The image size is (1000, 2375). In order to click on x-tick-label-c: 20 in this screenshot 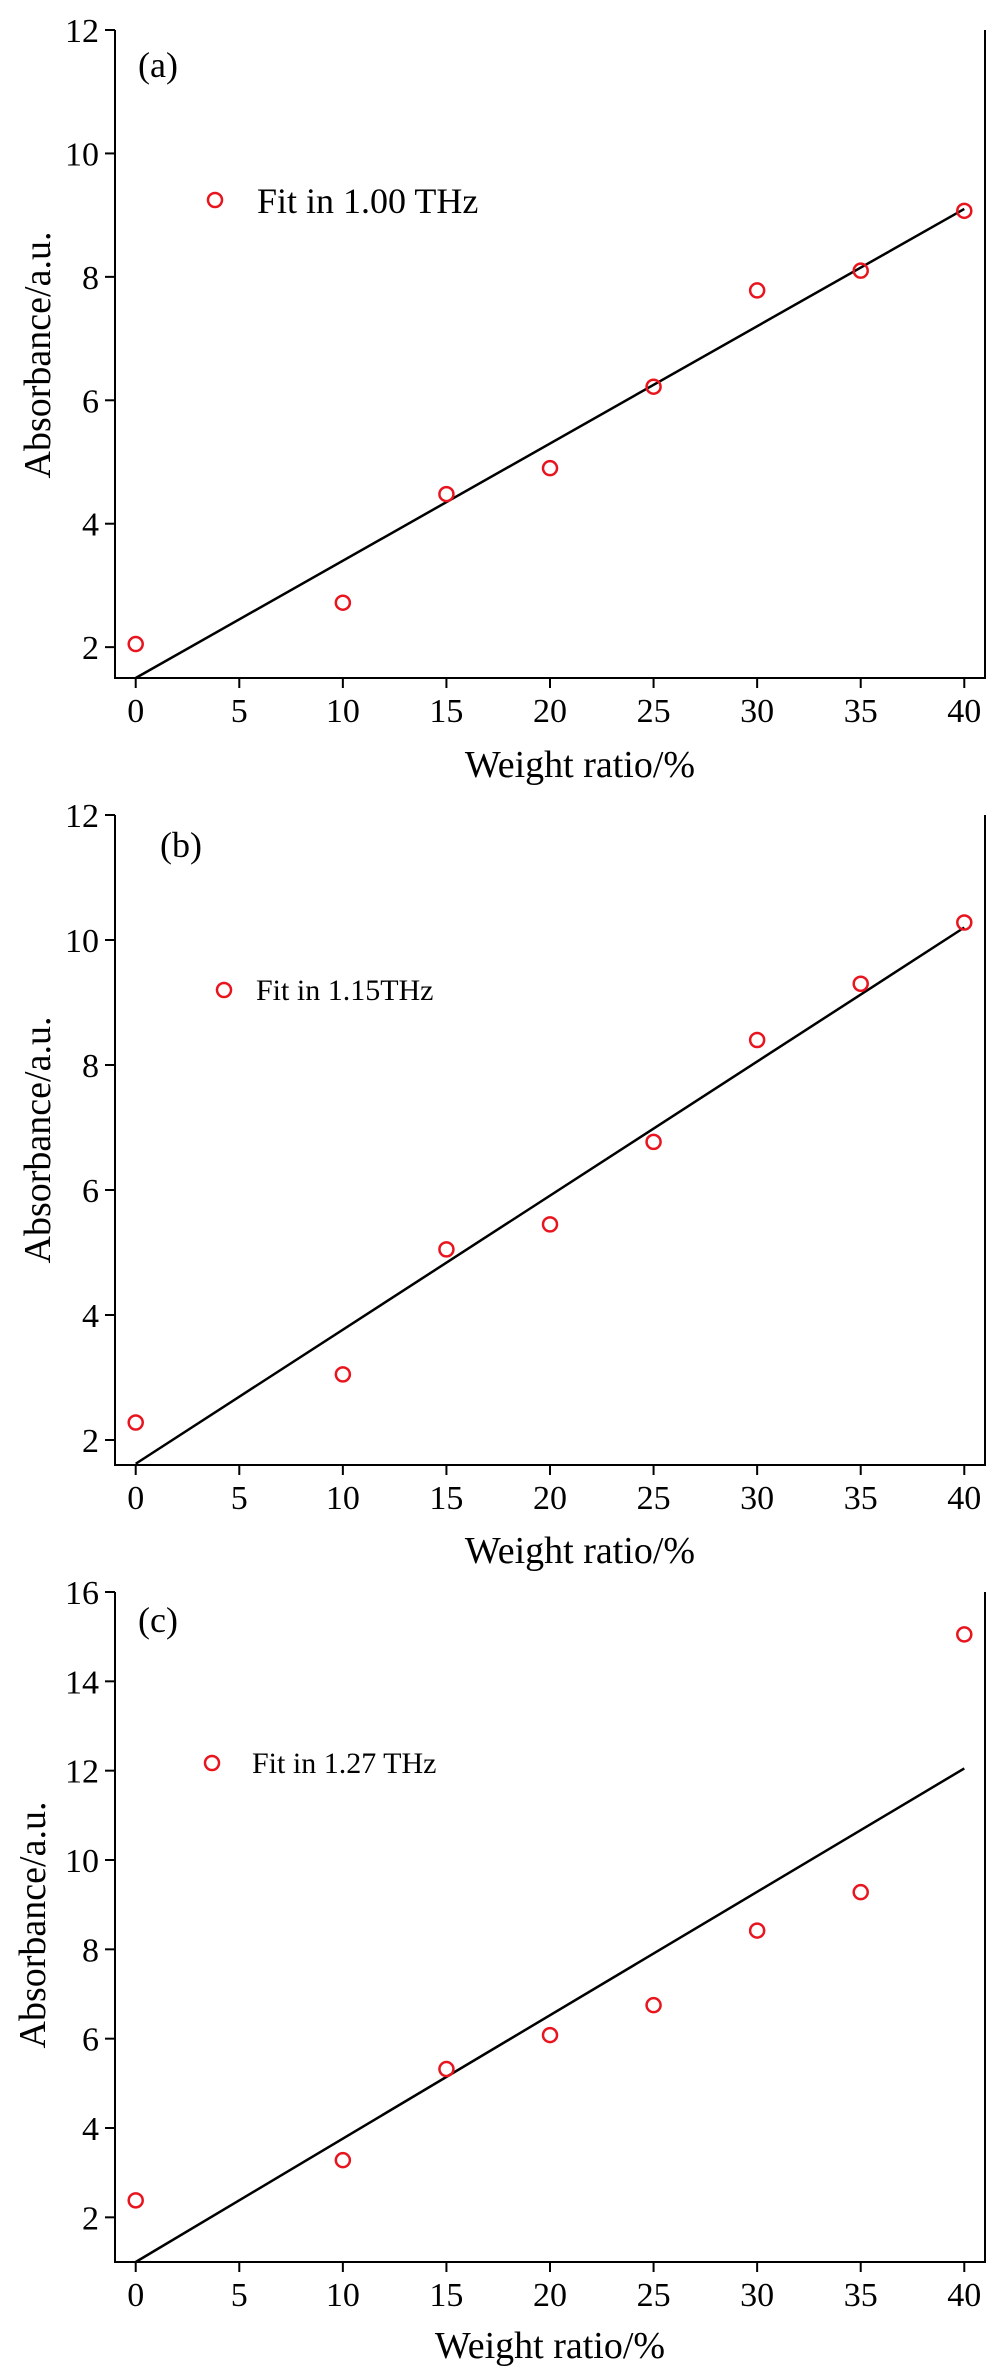, I will do `click(550, 2295)`.